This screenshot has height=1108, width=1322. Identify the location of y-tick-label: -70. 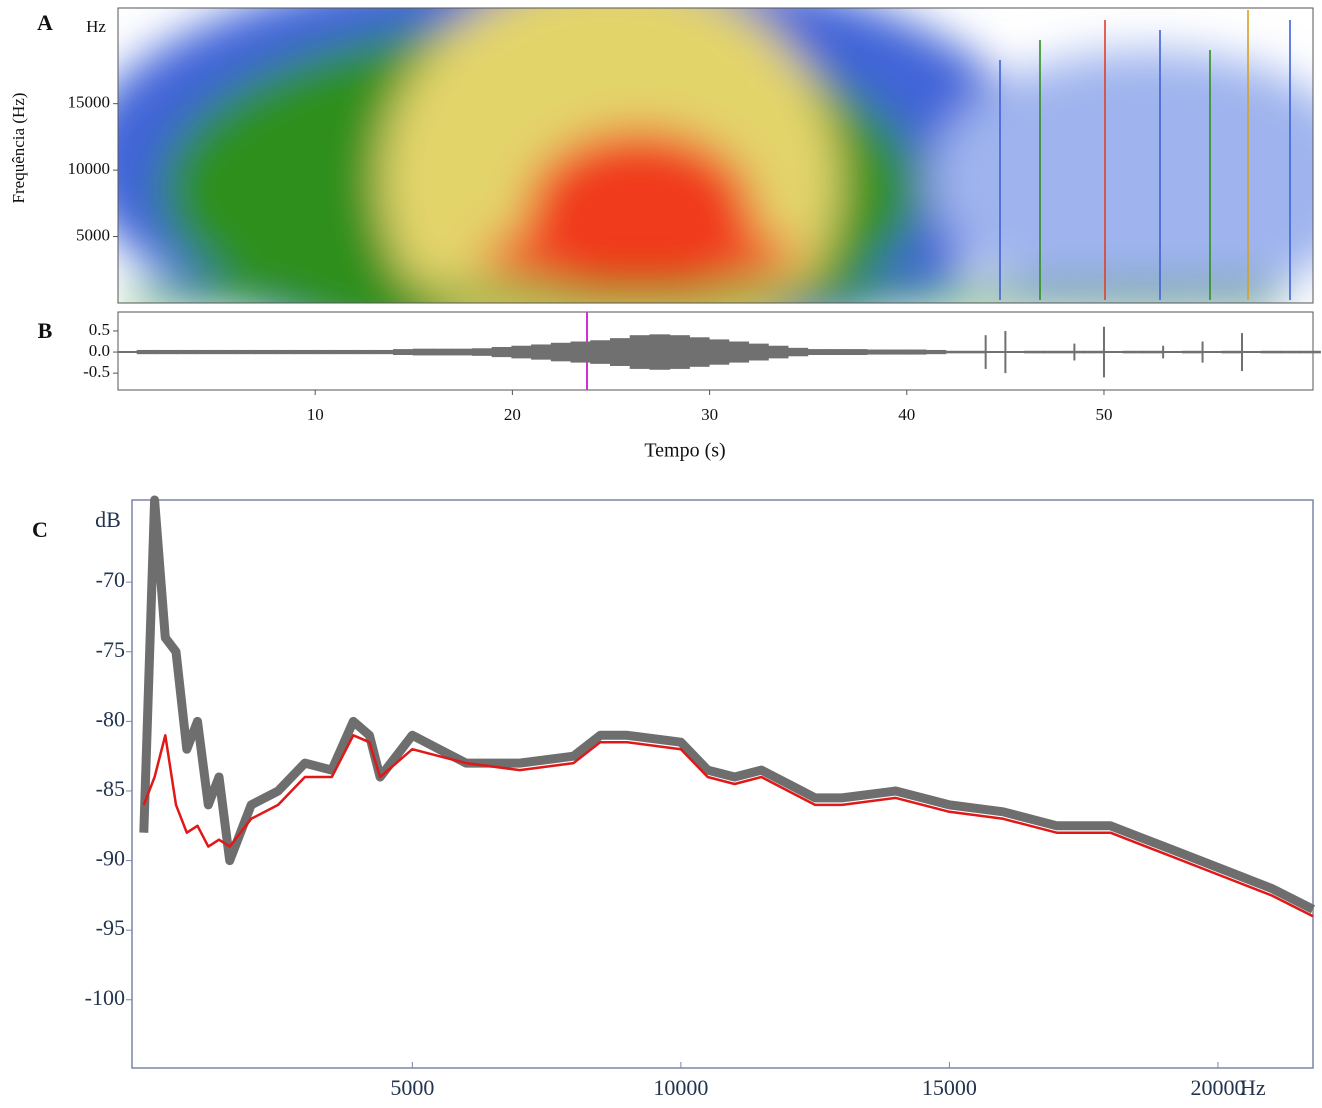
(110, 579).